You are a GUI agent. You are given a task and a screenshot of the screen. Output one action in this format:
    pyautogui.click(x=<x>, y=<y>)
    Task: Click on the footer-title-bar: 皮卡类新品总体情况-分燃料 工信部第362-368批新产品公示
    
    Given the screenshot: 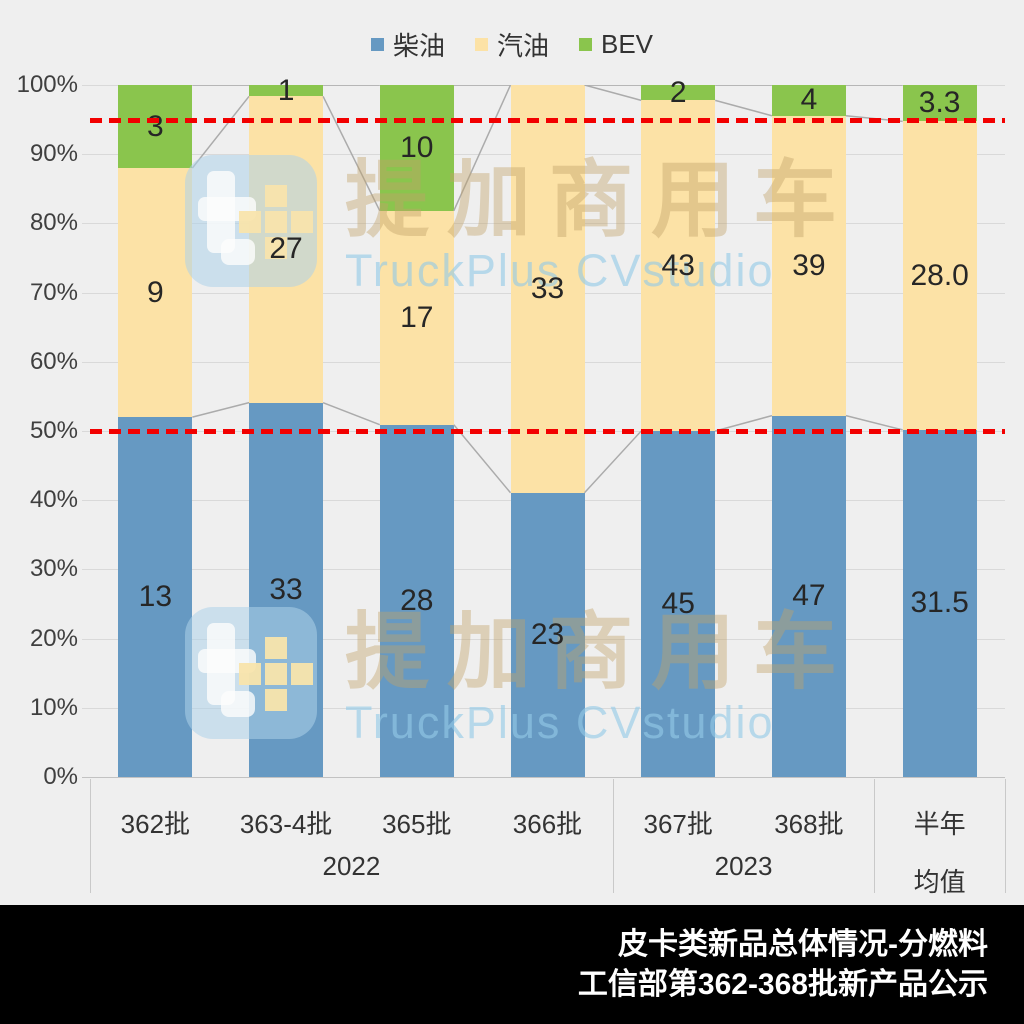 What is the action you would take?
    pyautogui.click(x=512, y=964)
    